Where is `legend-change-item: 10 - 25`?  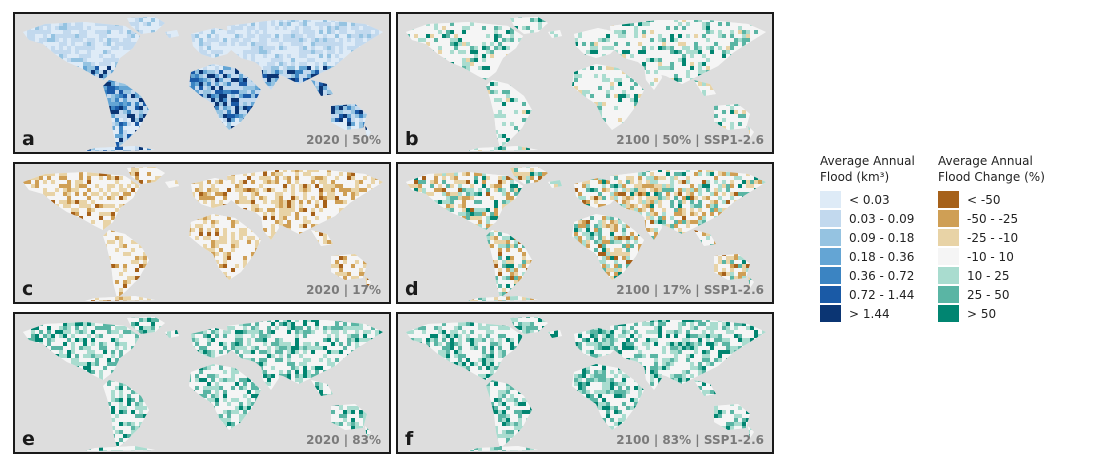 legend-change-item: 10 - 25 is located at coordinates (991, 275).